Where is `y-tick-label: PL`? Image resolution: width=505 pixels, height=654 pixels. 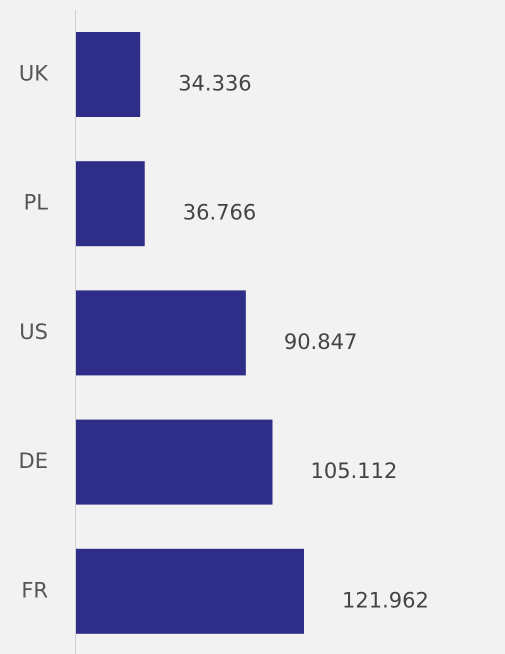
y-tick-label: PL is located at coordinates (36, 203).